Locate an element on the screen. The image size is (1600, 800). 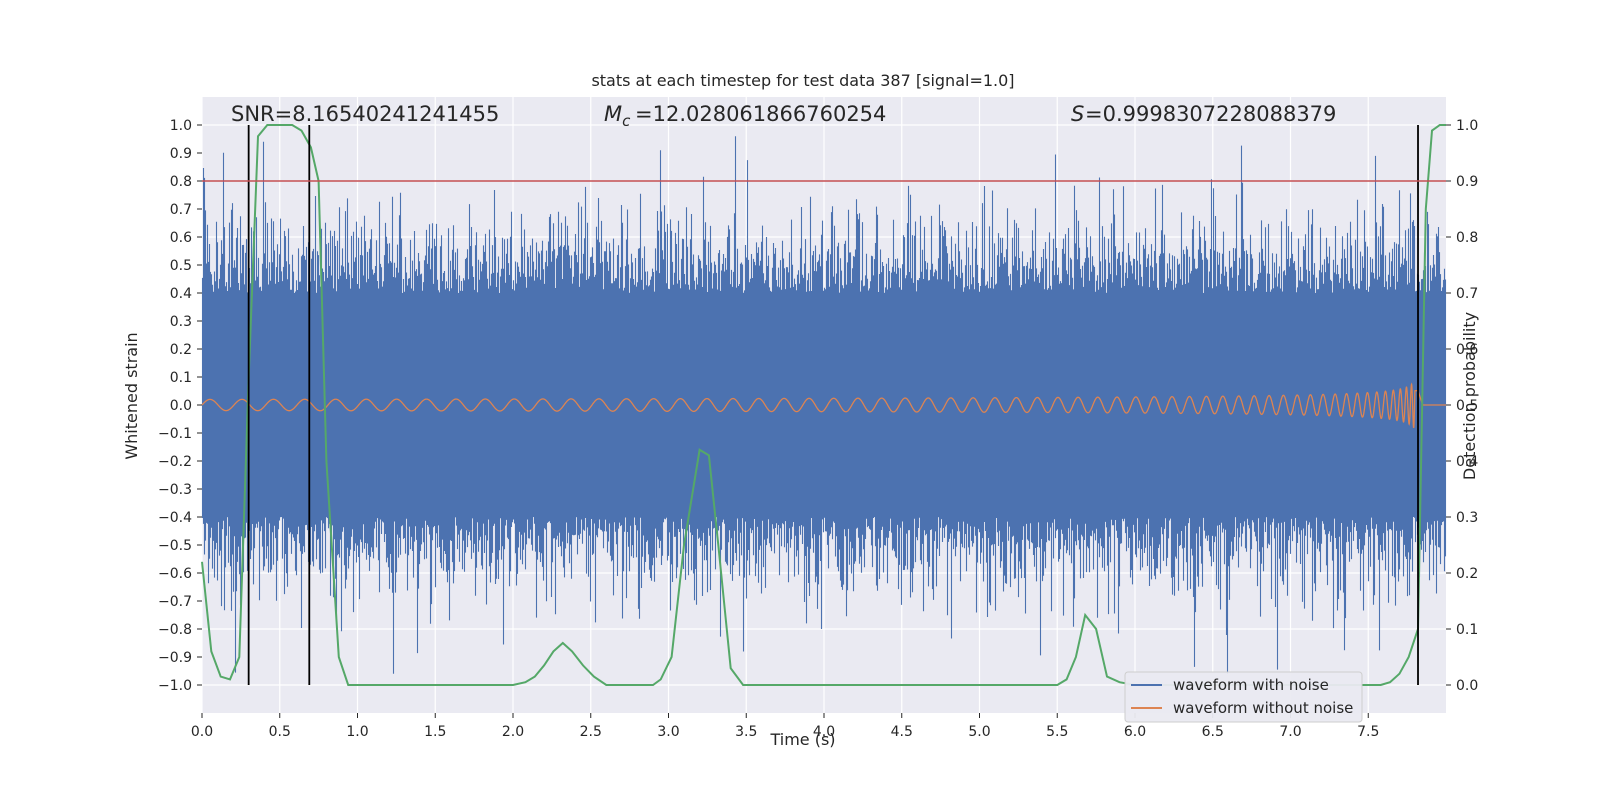
y-tick-label: −0.2 is located at coordinates (175, 462).